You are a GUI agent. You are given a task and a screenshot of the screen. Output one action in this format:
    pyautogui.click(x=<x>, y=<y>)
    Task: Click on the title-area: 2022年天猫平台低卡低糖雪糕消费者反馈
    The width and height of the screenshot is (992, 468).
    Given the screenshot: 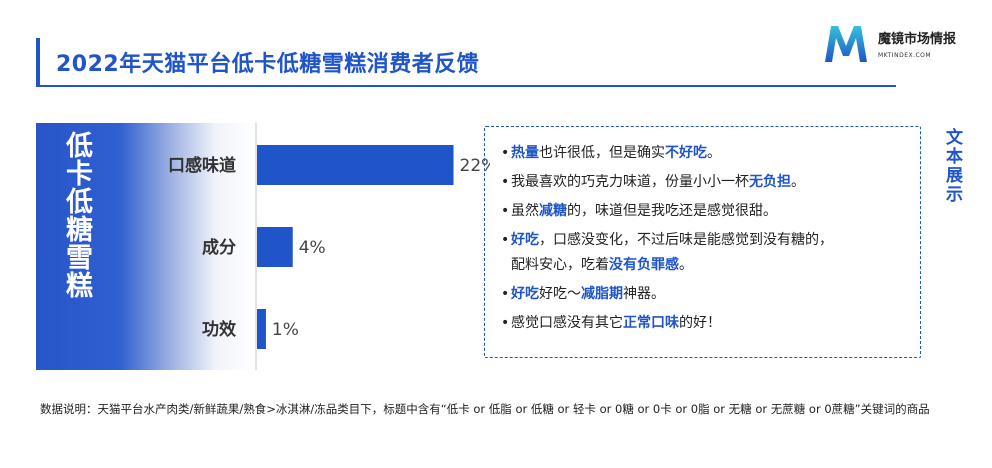 What is the action you would take?
    pyautogui.click(x=466, y=63)
    